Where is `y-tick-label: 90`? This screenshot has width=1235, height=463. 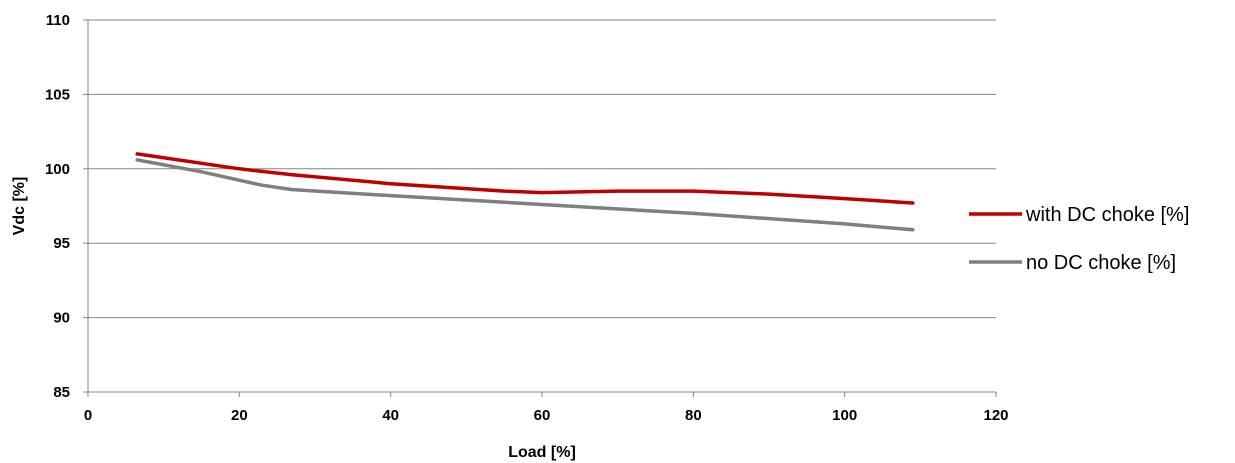 y-tick-label: 90 is located at coordinates (61, 318).